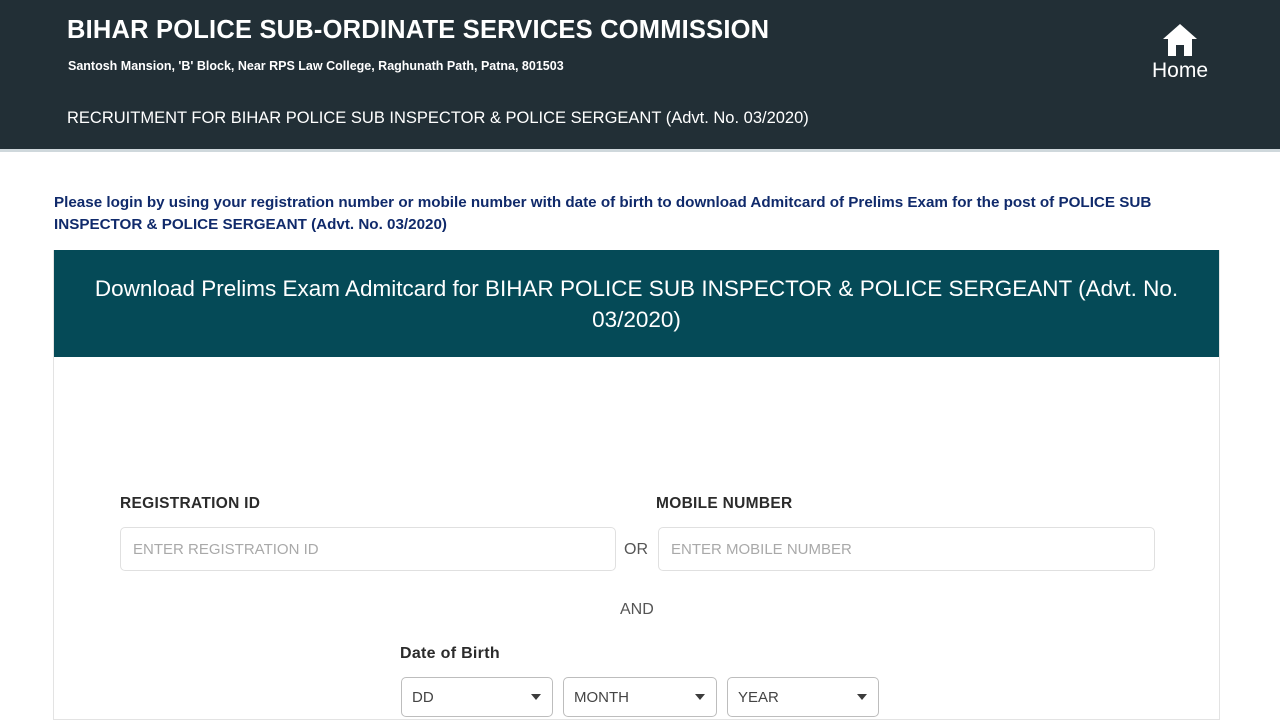  What do you see at coordinates (636, 549) in the screenshot?
I see `or-separator: OR` at bounding box center [636, 549].